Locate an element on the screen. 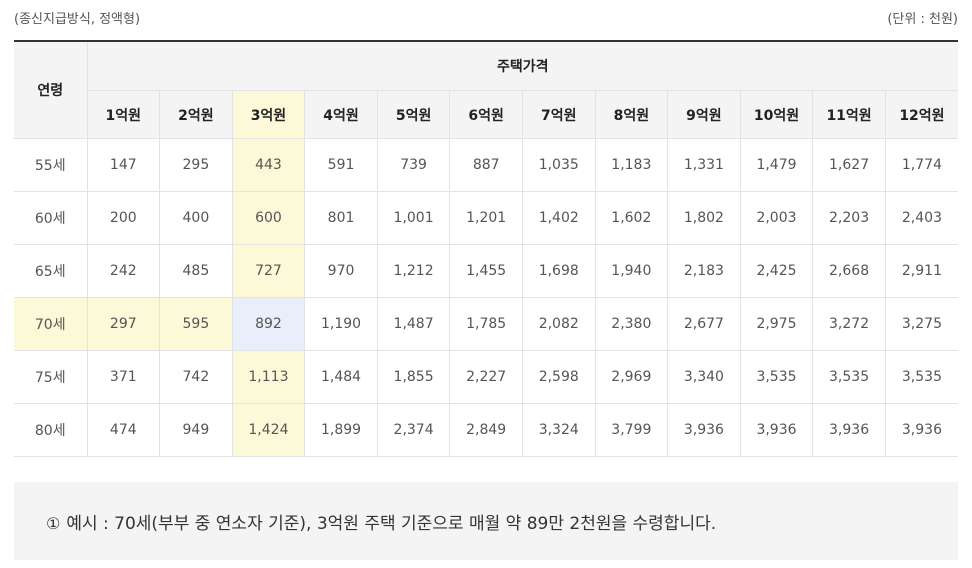  age-cell: 55세 is located at coordinates (51, 165).